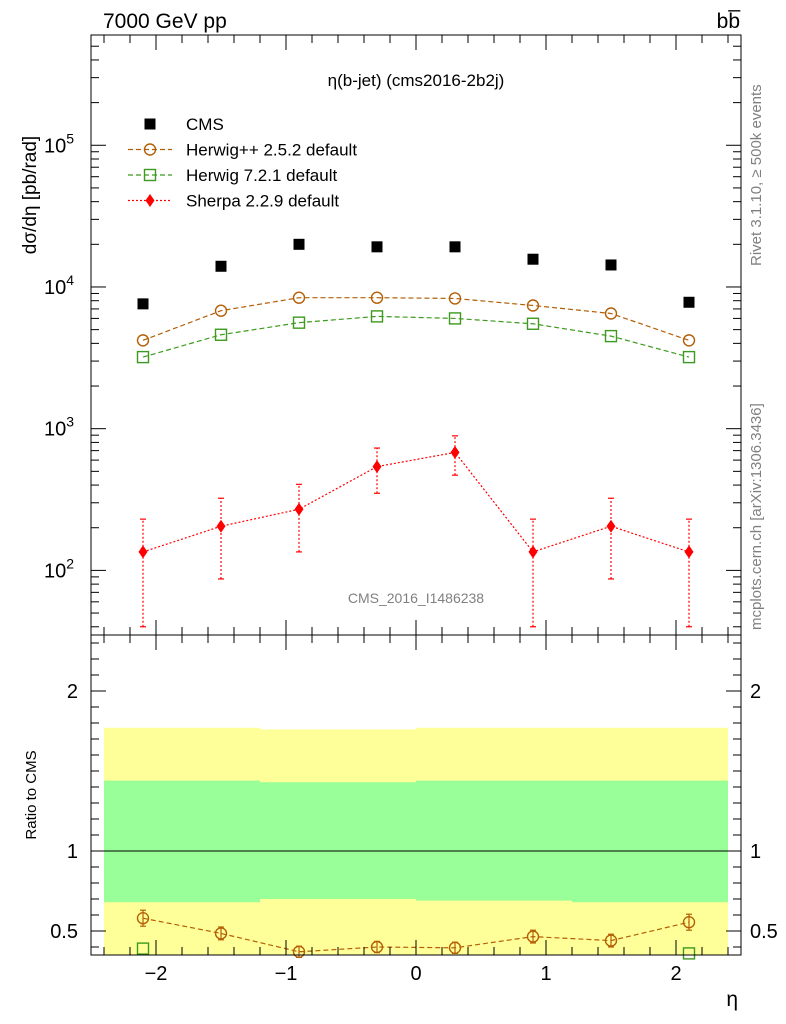  I want to click on x-tick-label: −2, so click(156, 974).